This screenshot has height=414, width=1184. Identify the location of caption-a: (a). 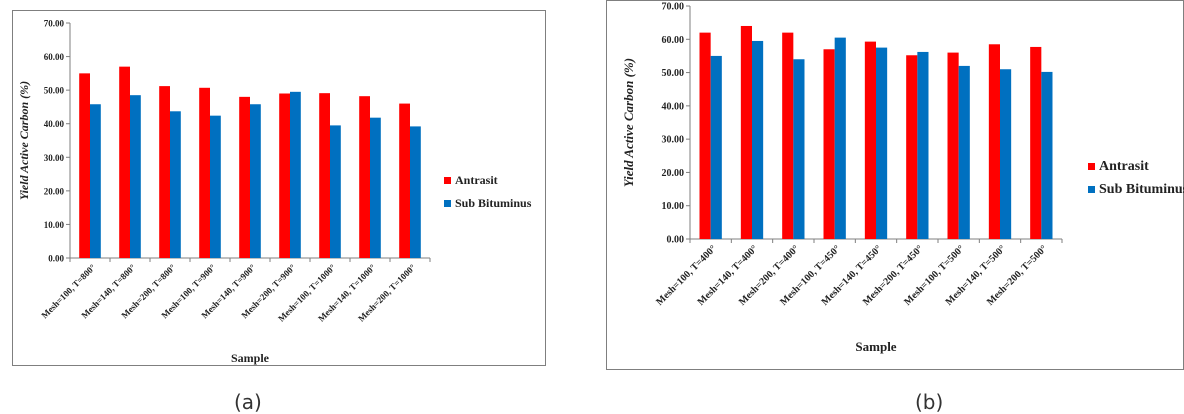
(248, 402).